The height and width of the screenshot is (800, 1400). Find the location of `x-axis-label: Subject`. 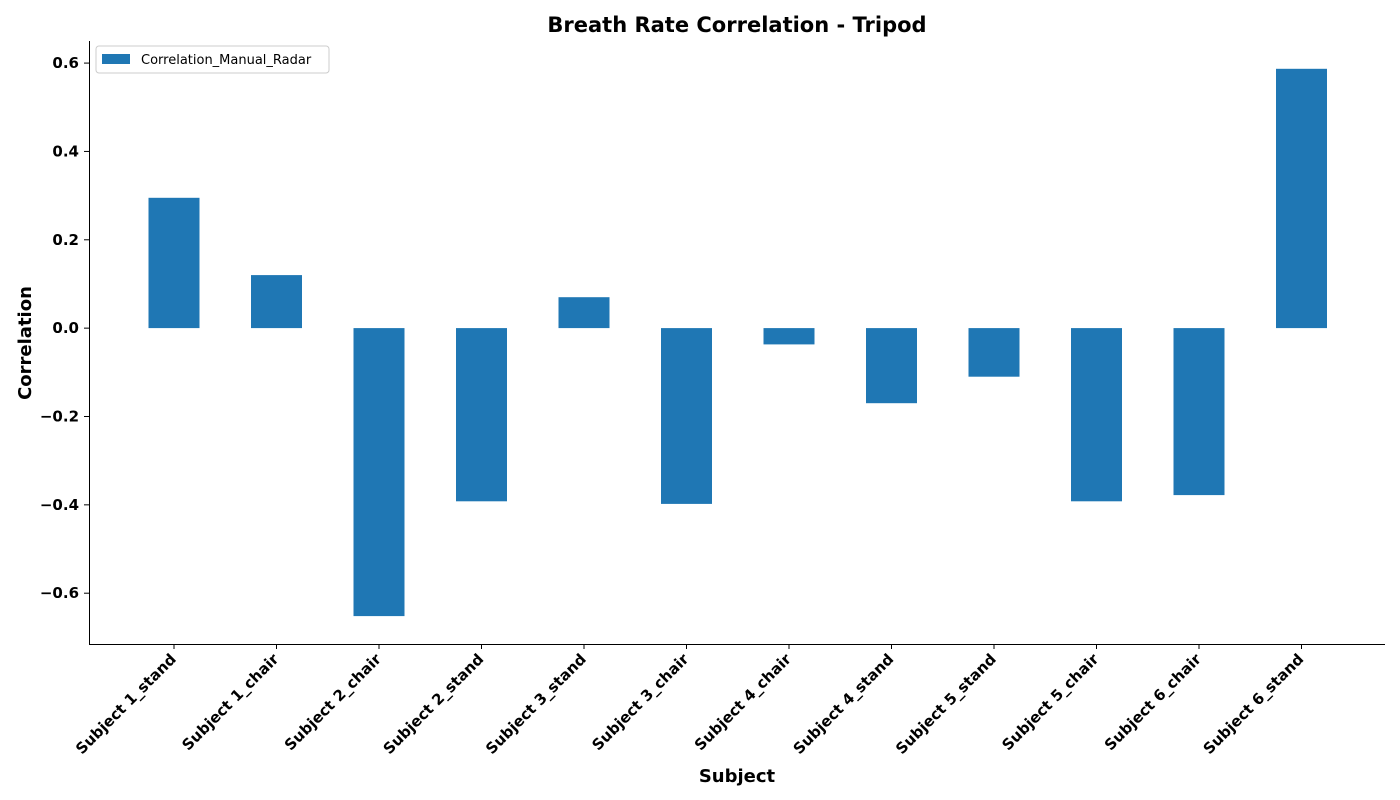

x-axis-label: Subject is located at coordinates (737, 776).